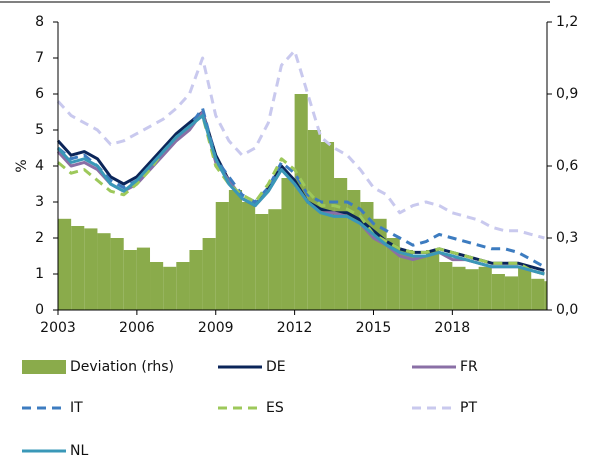  I want to click on legend-label: ES, so click(275, 408).